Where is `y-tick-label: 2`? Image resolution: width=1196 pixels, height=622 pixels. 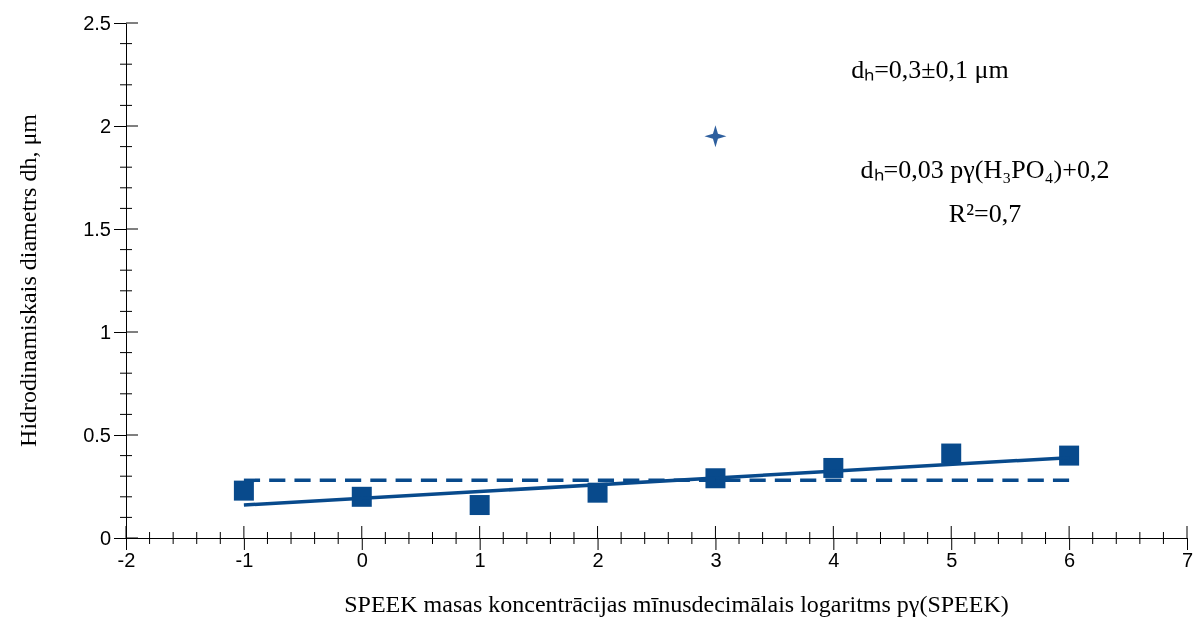
y-tick-label: 2 is located at coordinates (105, 125).